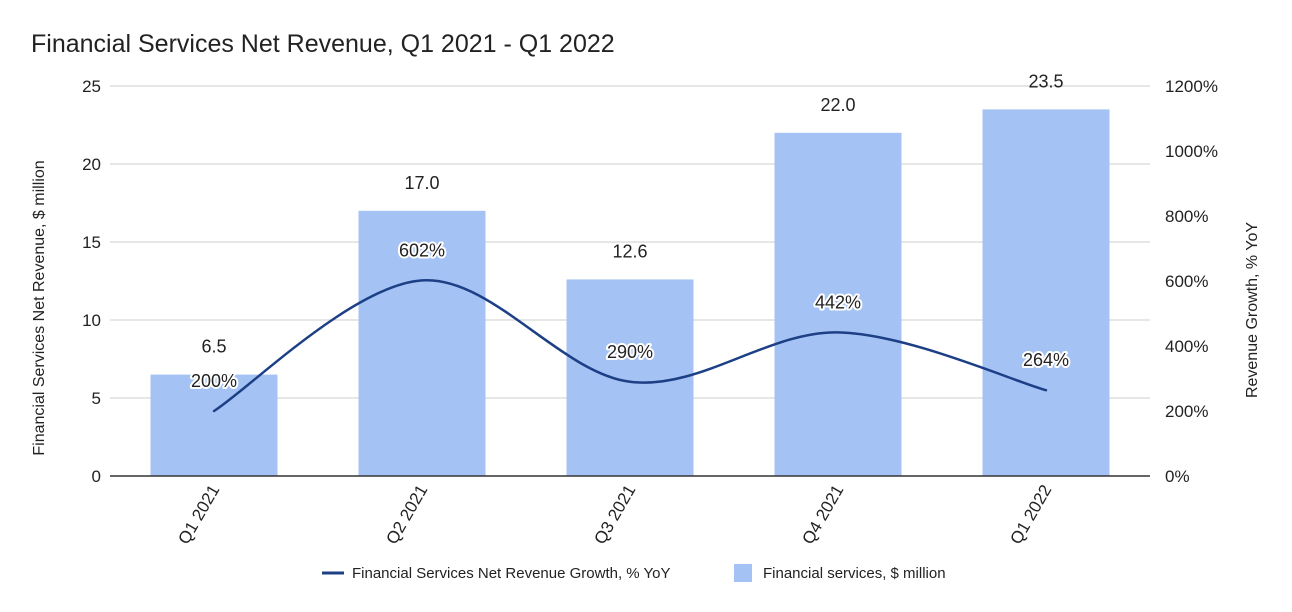 The width and height of the screenshot is (1292, 612). What do you see at coordinates (1191, 86) in the screenshot?
I see `y-tick-label-right: 1200%` at bounding box center [1191, 86].